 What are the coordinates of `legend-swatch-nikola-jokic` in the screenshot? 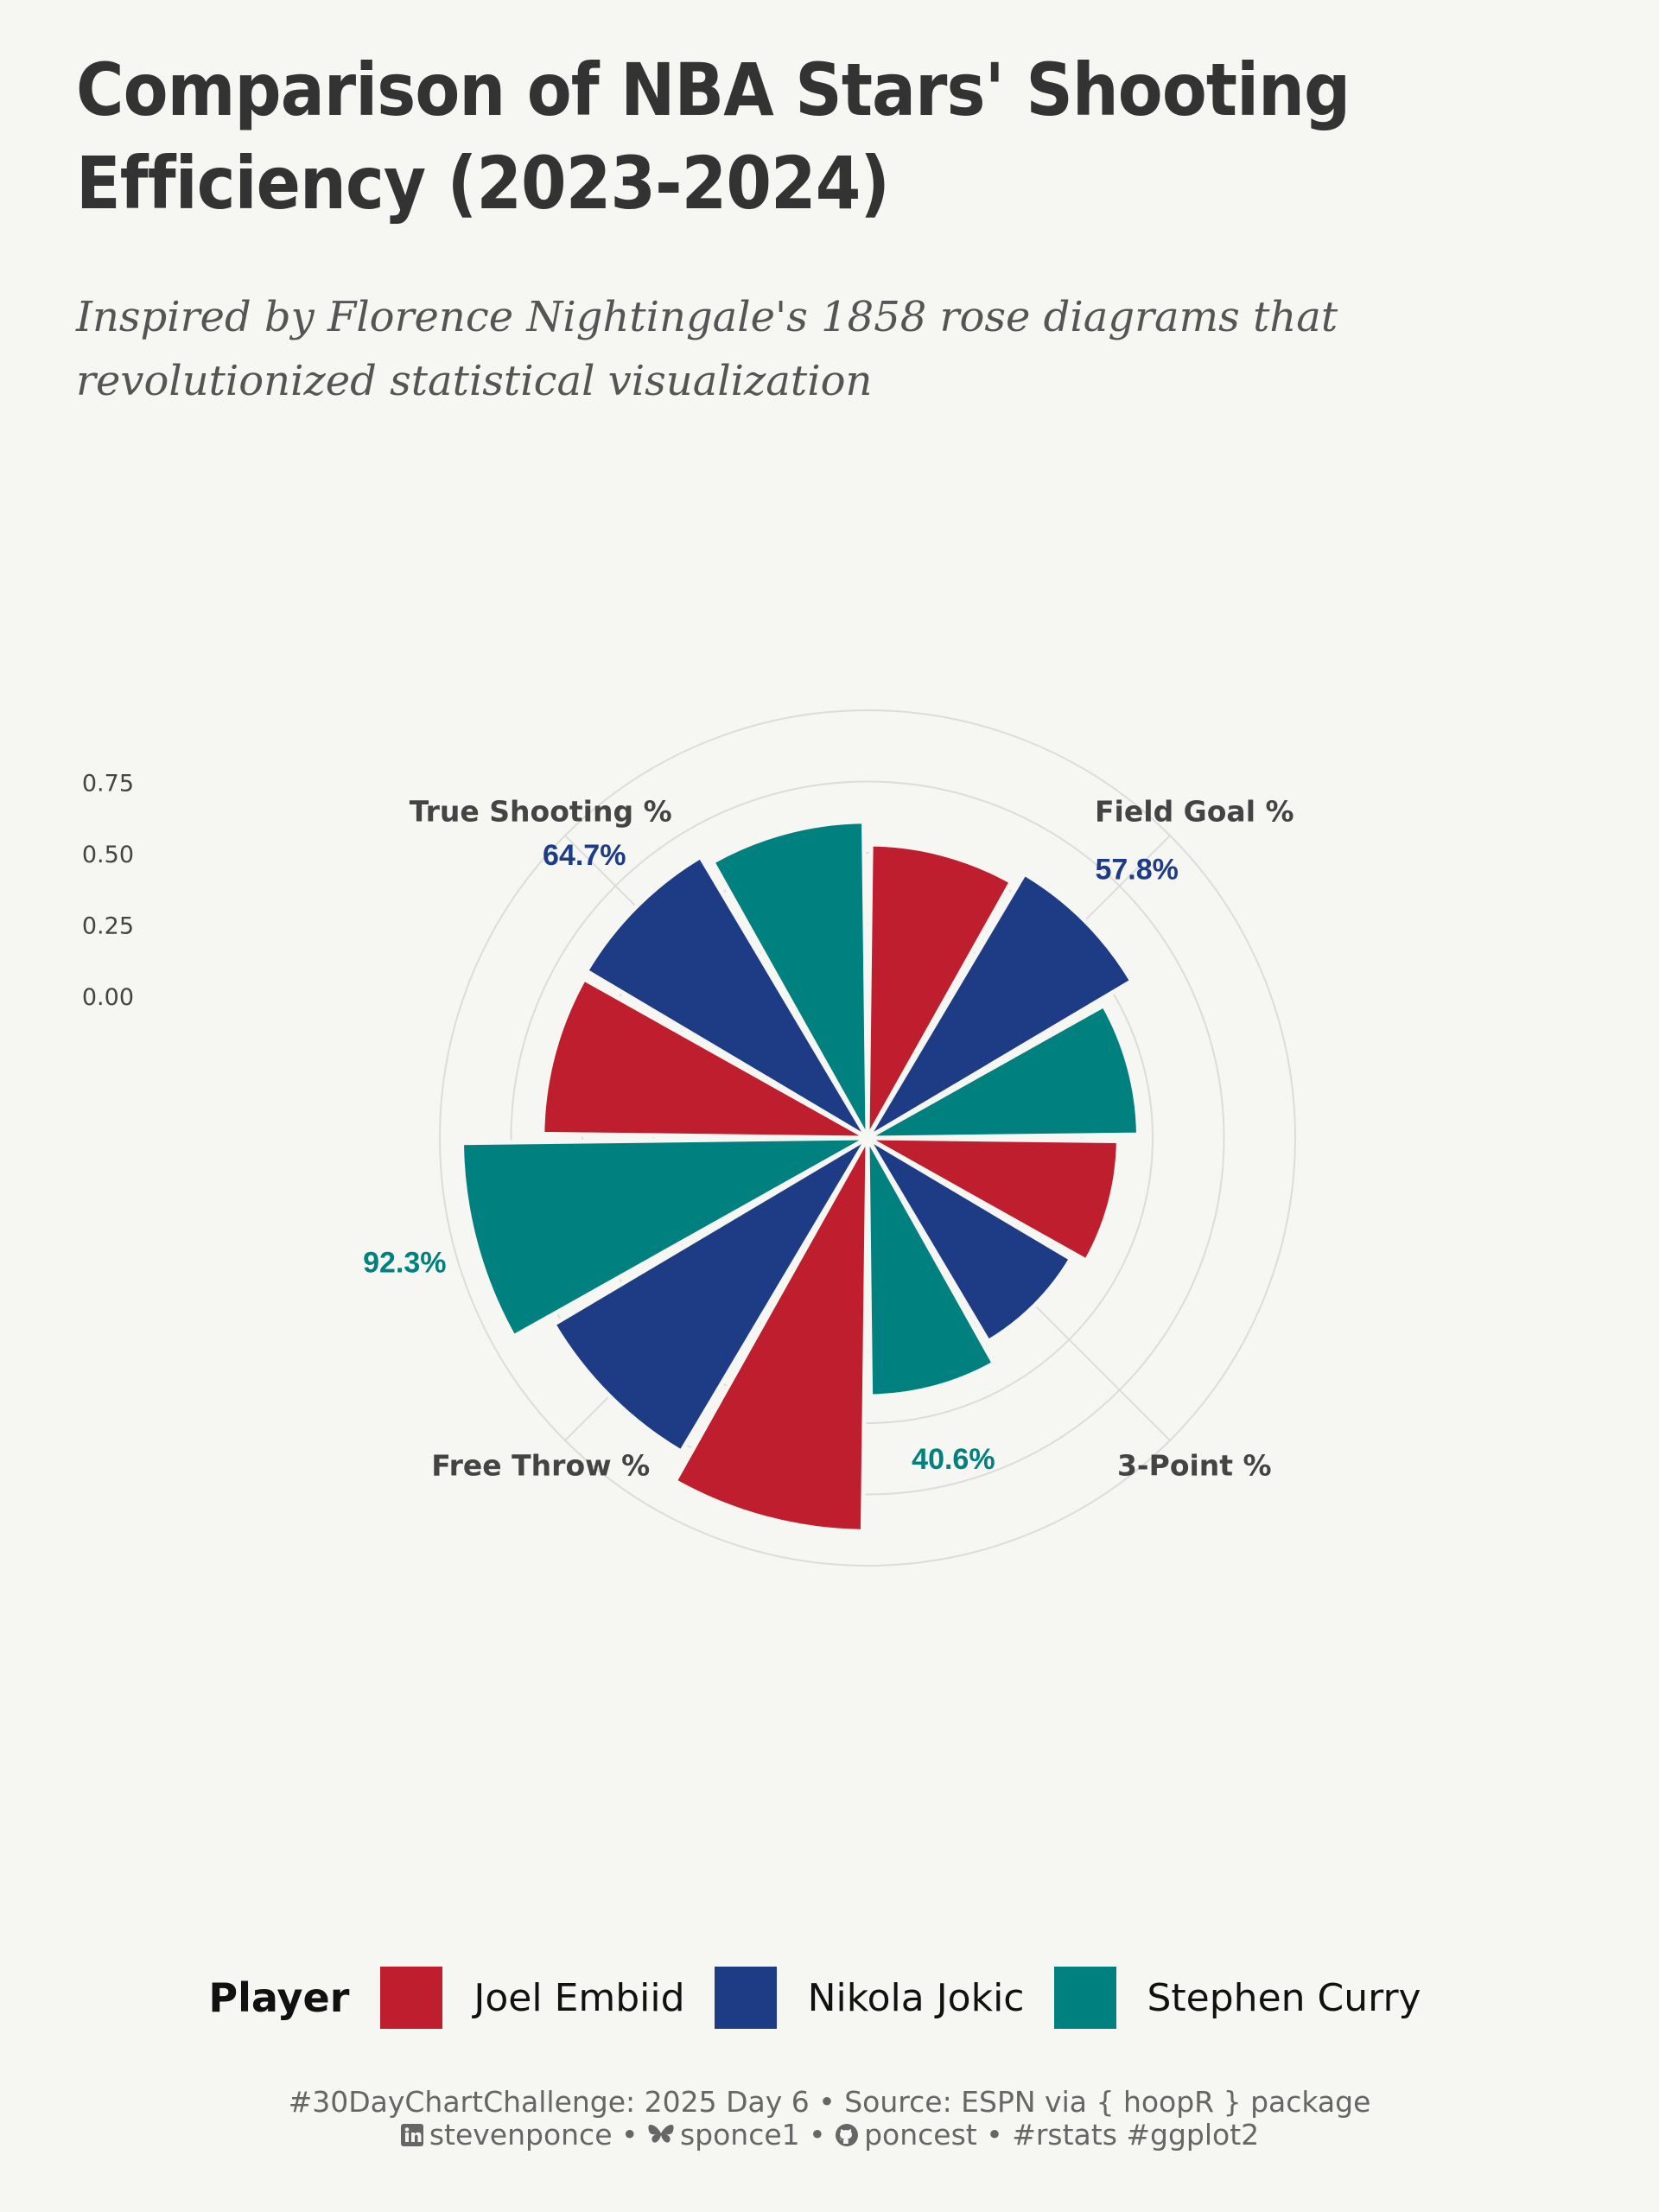 It's located at (745, 1998).